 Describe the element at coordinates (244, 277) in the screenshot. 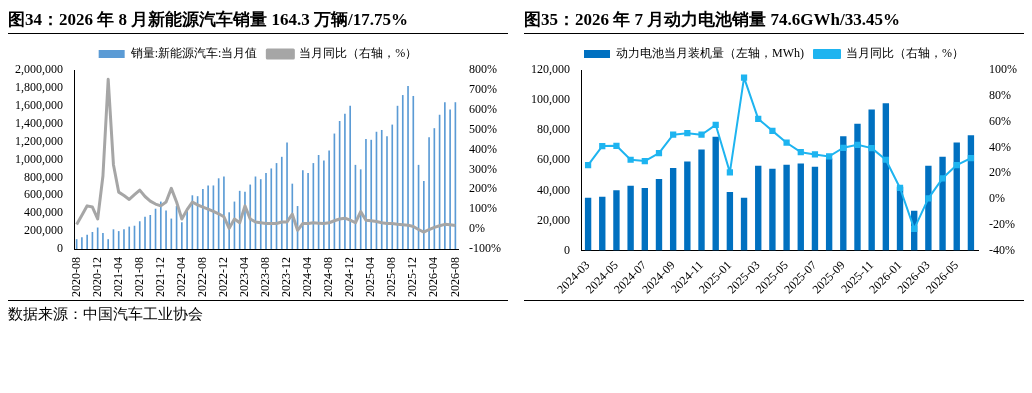

I see `x-tick-label: 2023-04` at that location.